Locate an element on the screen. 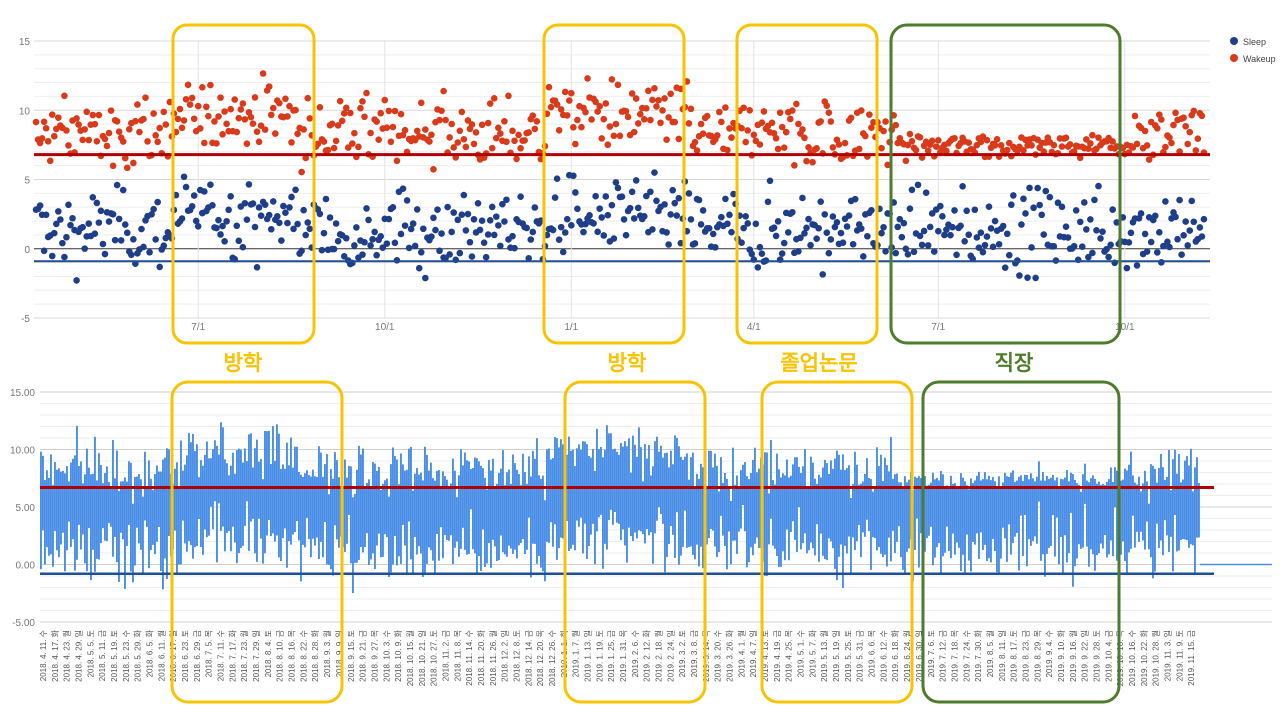 This screenshot has width=1280, height=716. top-reference-lines is located at coordinates (622, 208).